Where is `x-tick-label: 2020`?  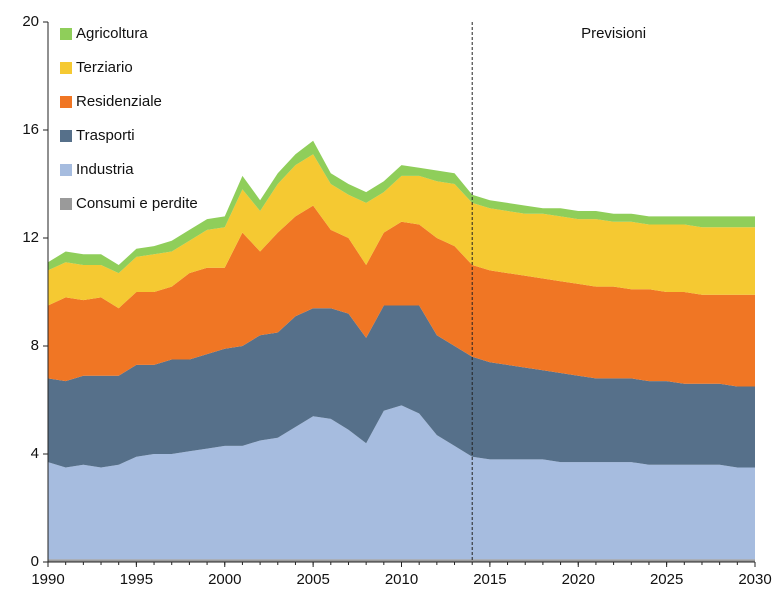
x-tick-label: 2020 is located at coordinates (578, 579).